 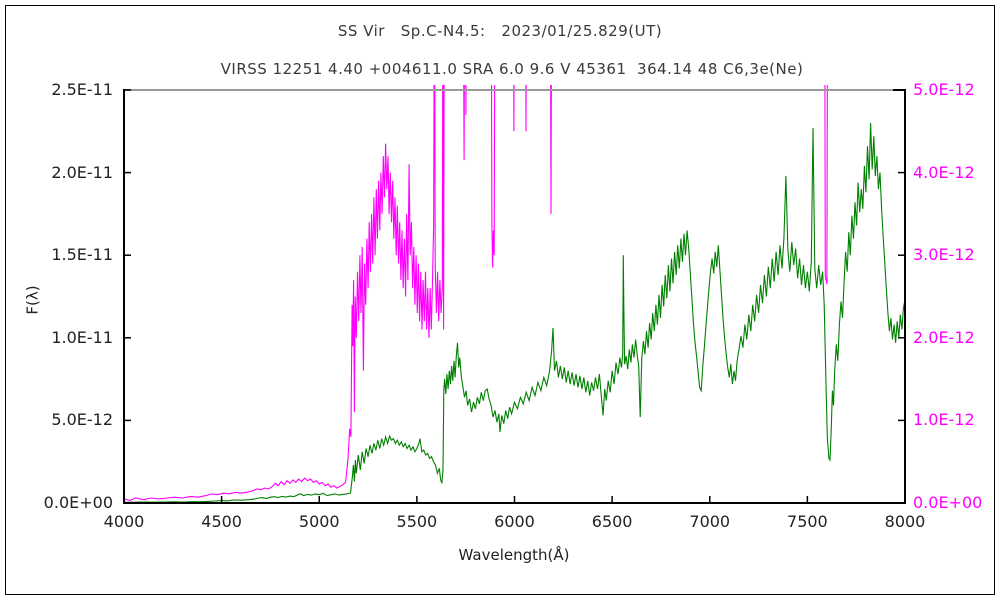 What do you see at coordinates (82, 337) in the screenshot?
I see `y-left-tick-label: 1.0E-11` at bounding box center [82, 337].